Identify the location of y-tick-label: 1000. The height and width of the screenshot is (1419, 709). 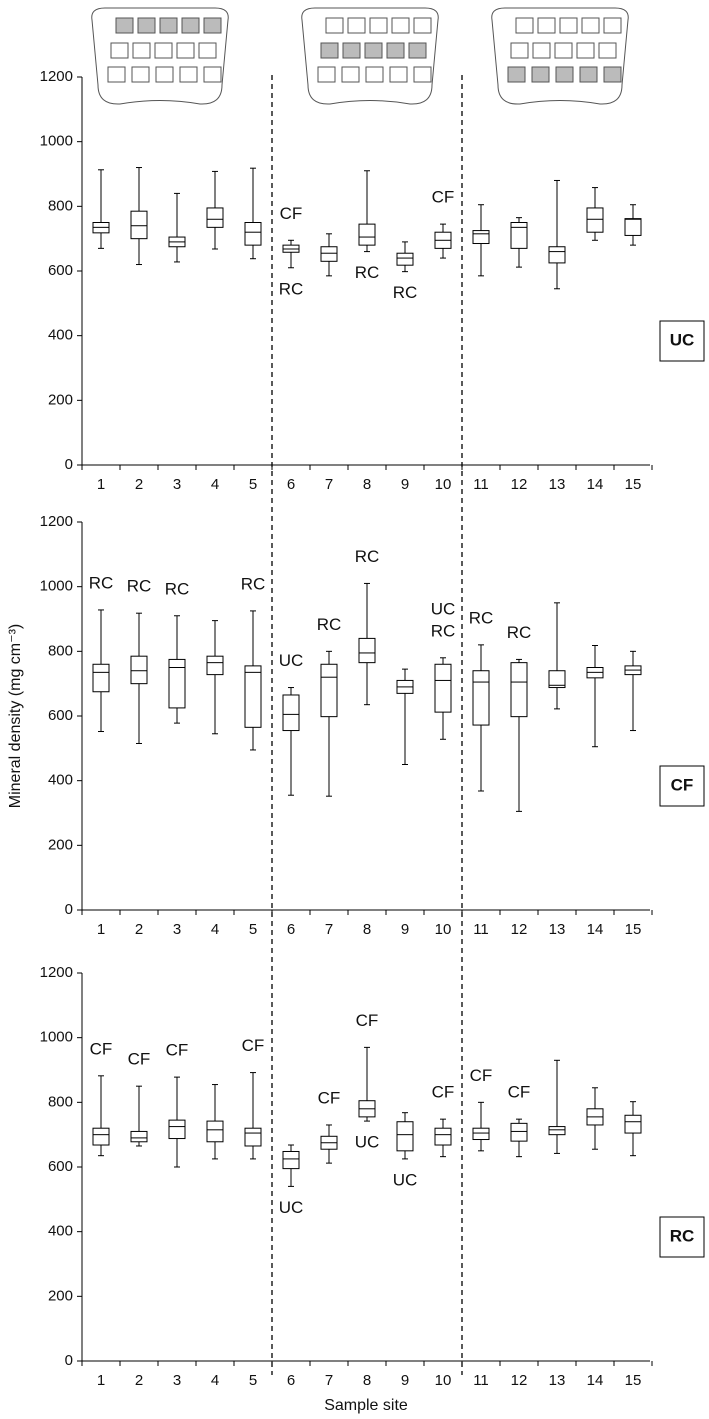
(56, 141).